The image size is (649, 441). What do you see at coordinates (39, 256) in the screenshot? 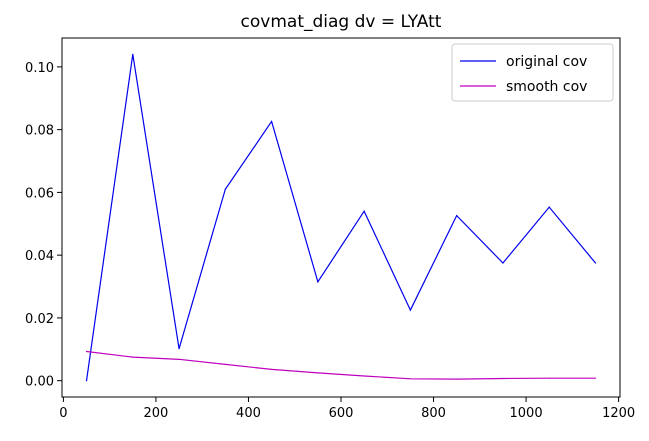
I see `y-tick-label: 0.04` at bounding box center [39, 256].